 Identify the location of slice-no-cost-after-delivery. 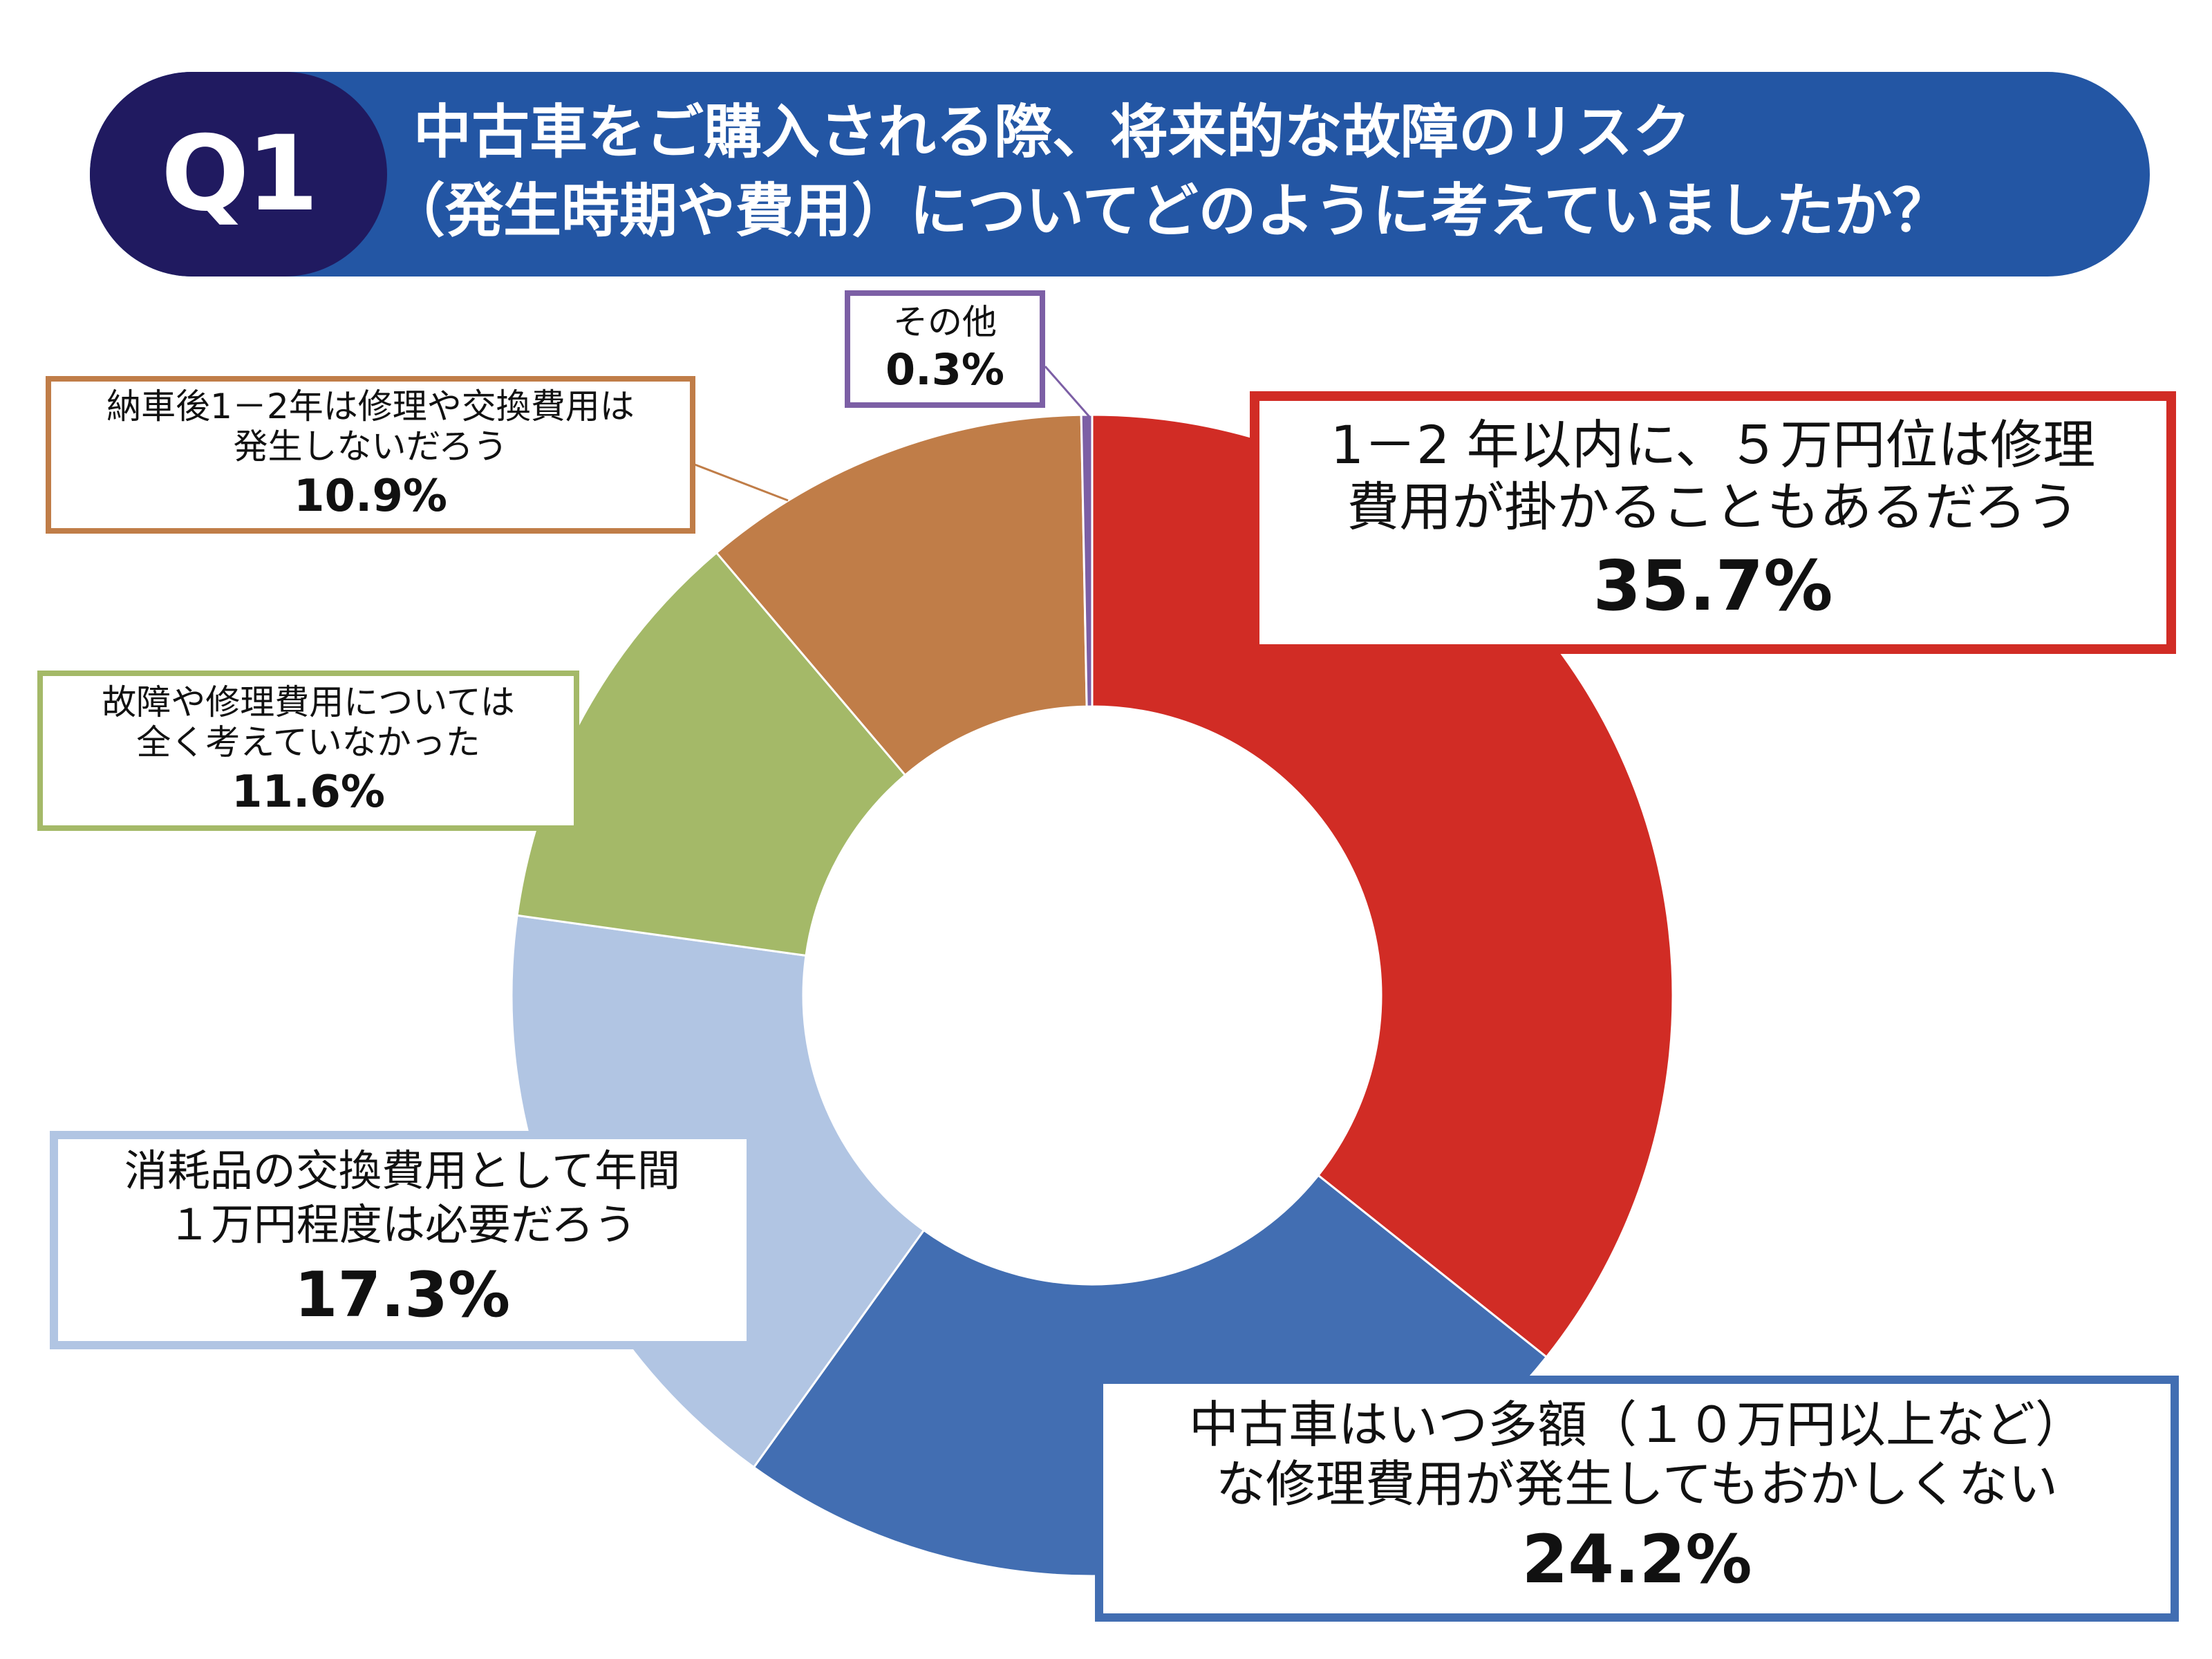
(901, 595).